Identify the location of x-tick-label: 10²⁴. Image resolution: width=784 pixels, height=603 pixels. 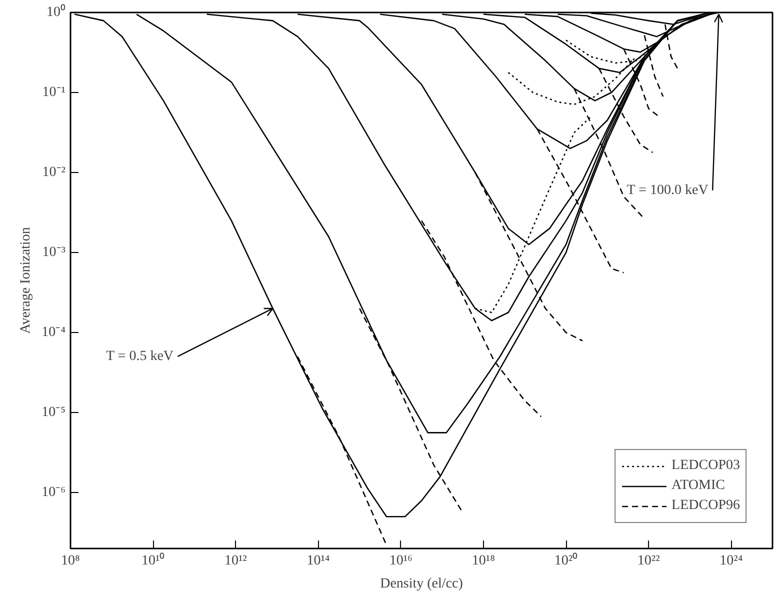
(731, 561).